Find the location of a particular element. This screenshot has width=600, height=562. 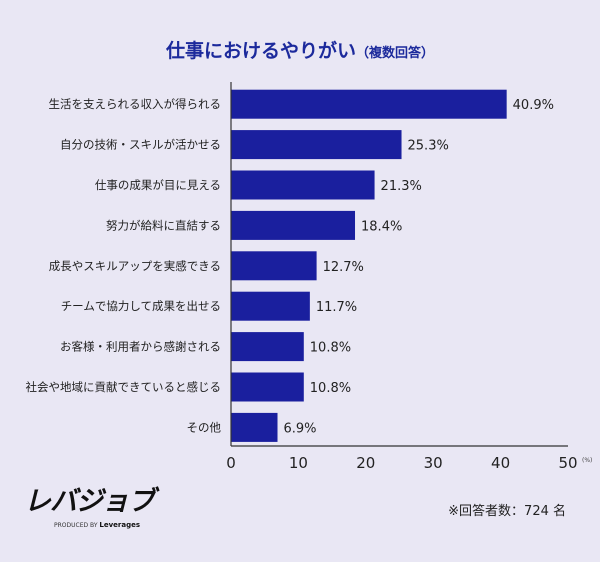

category-label: チームで協力して成果を出せる is located at coordinates (141, 306).